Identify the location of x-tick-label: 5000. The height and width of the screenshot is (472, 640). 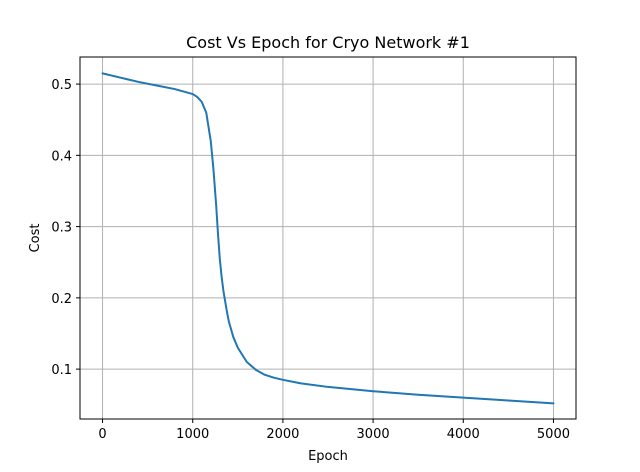
(553, 434).